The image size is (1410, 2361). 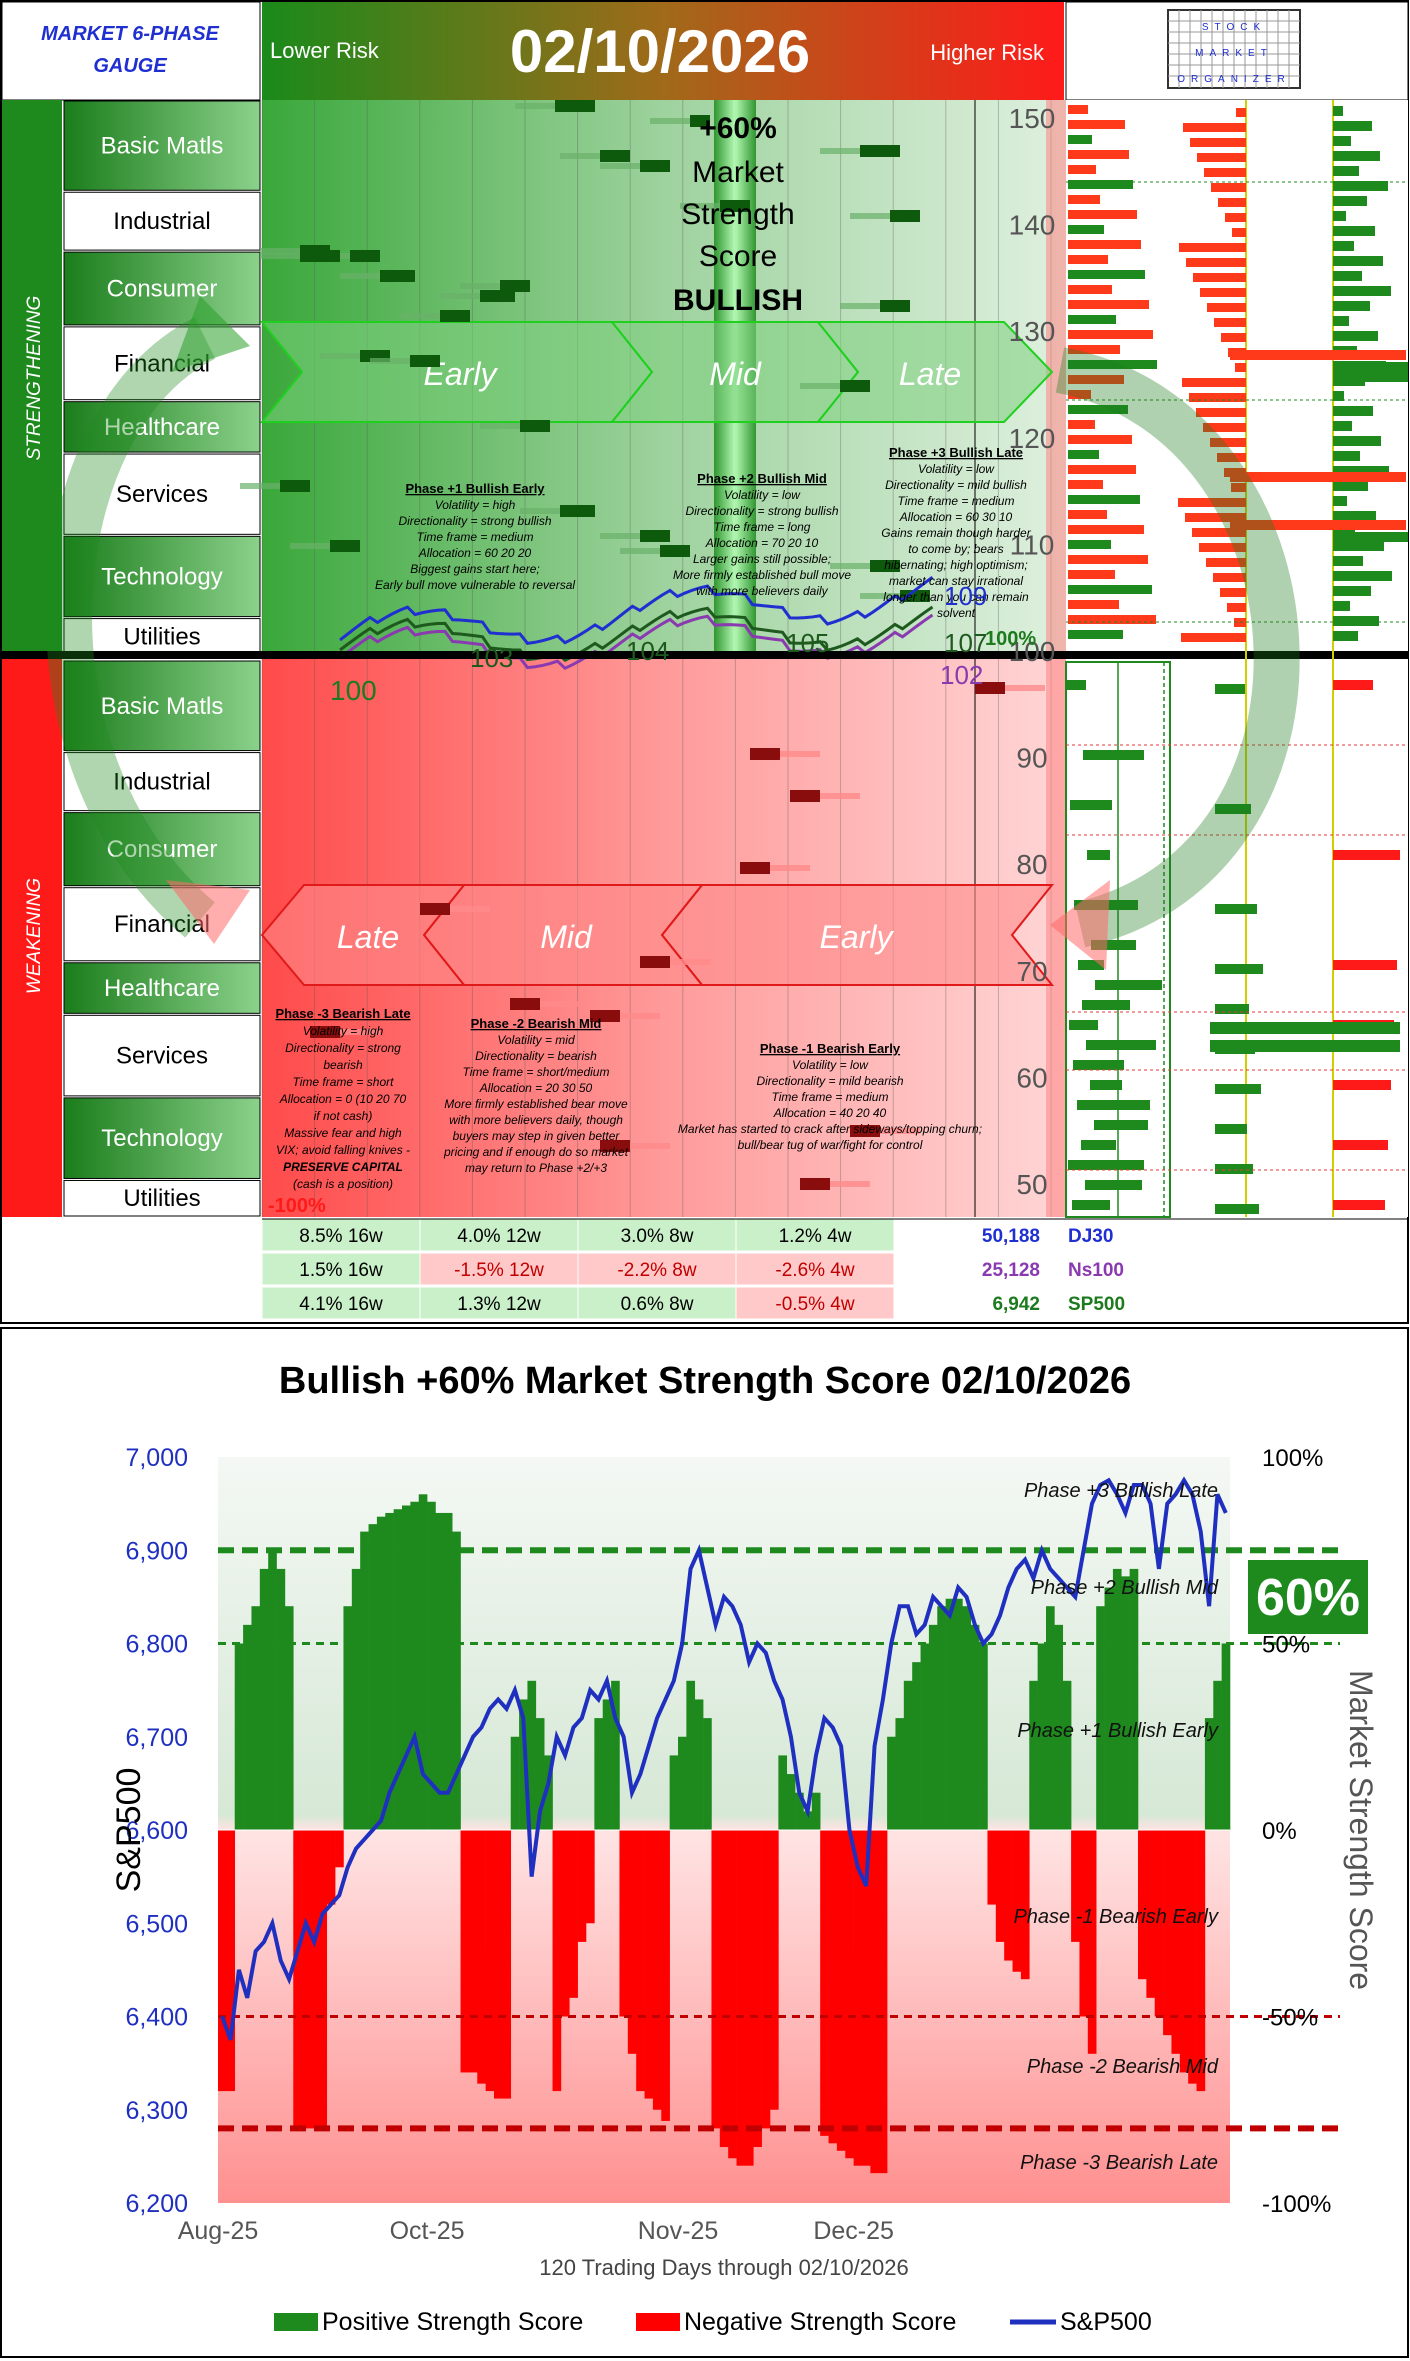 What do you see at coordinates (156, 2111) in the screenshot?
I see `left-tick: 6,300` at bounding box center [156, 2111].